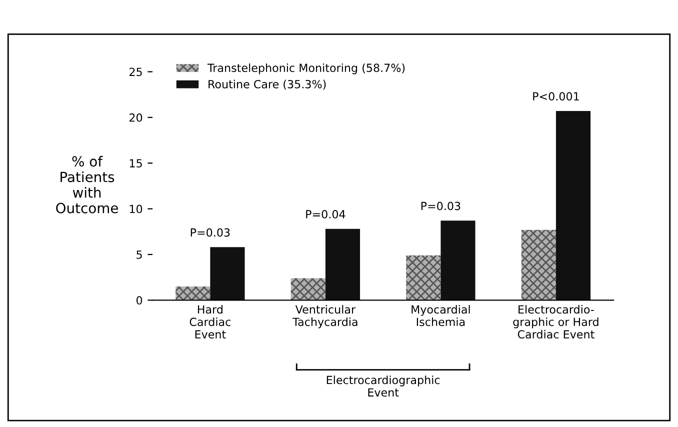 This screenshot has height=427, width=678. I want to click on y-axis-title: % of Patients with Outcome, so click(87, 185).